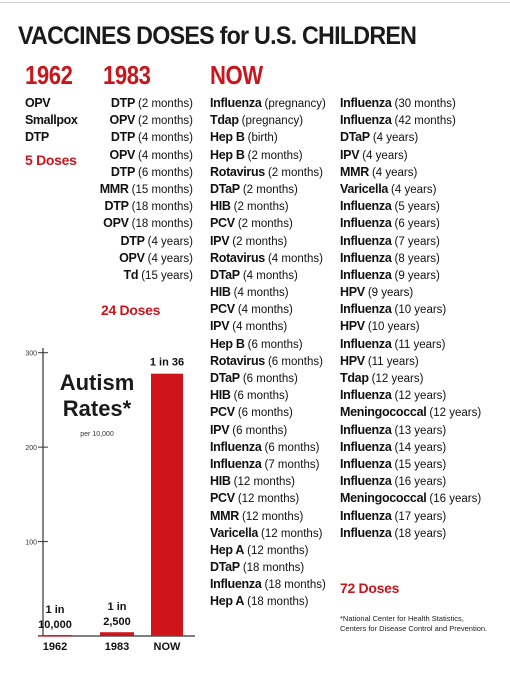 This screenshot has width=510, height=680. What do you see at coordinates (417, 207) in the screenshot?
I see `vaccine-age: (5 years)` at bounding box center [417, 207].